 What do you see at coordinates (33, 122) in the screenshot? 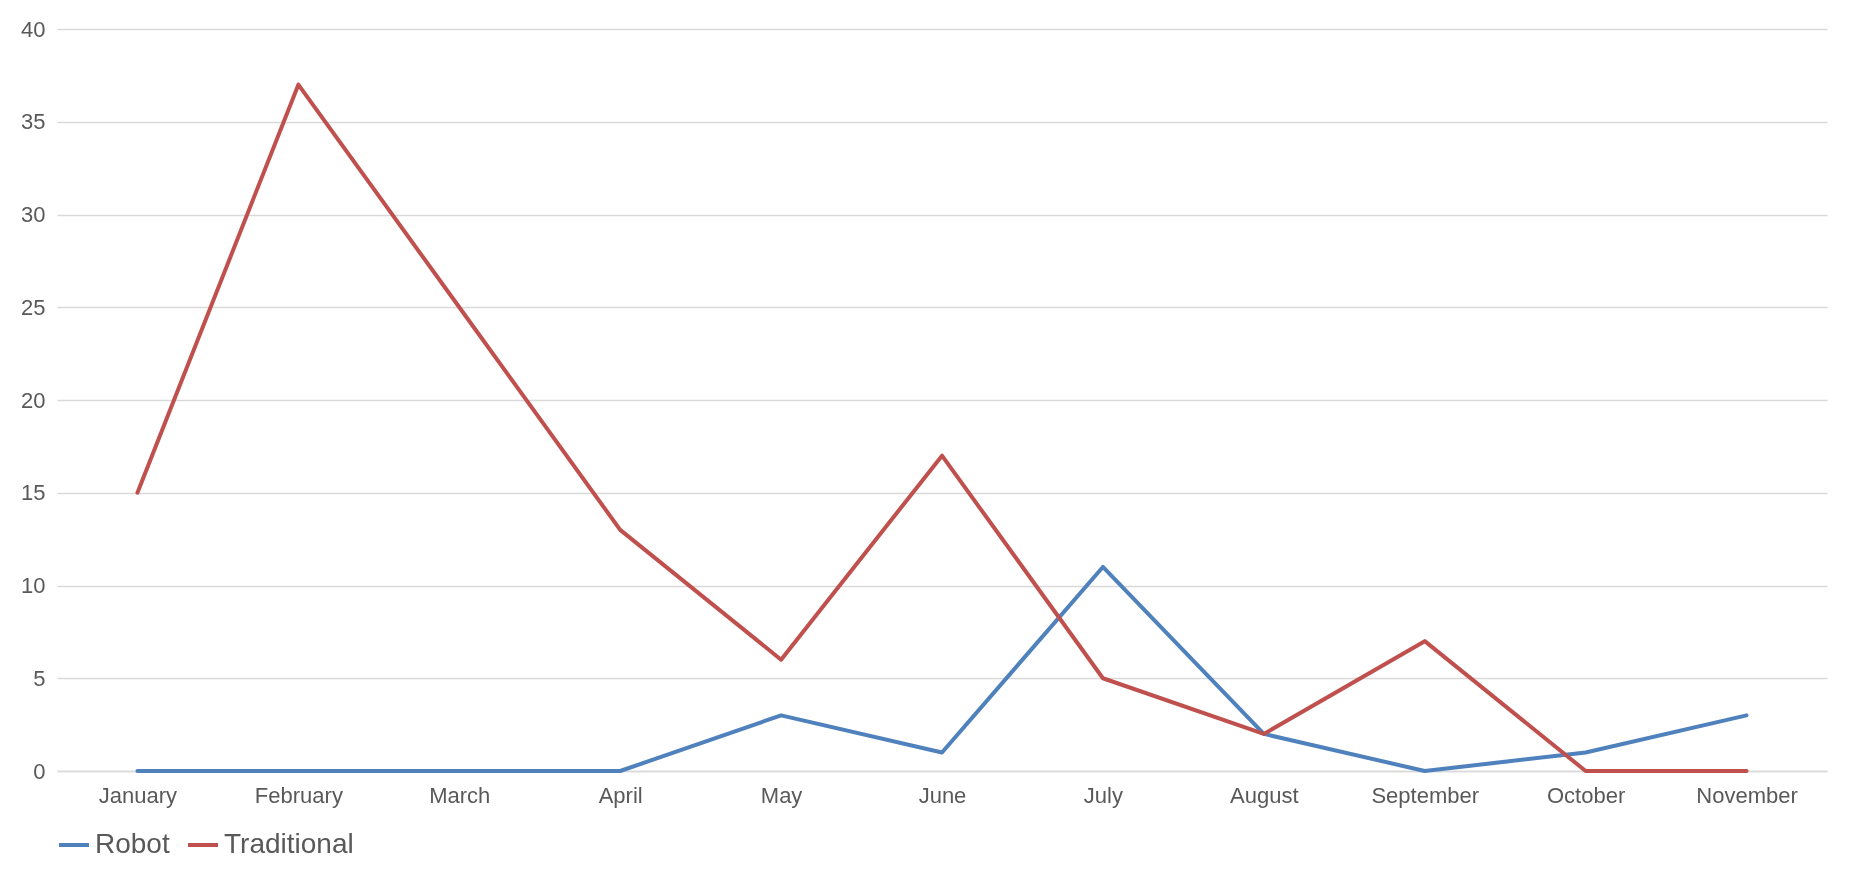
I see `y-tick-label: 35` at bounding box center [33, 122].